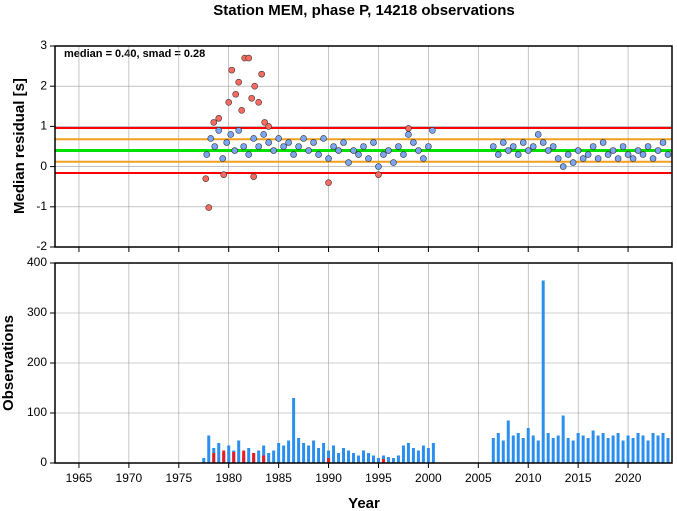 This screenshot has height=511, width=677. I want to click on y-tick-label: 3, so click(43, 45).